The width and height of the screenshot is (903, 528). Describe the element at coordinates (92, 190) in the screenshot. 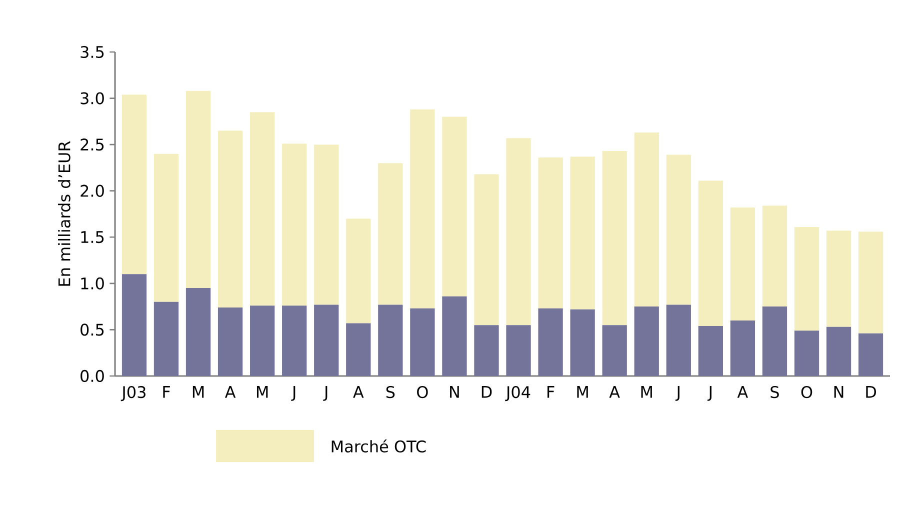

I see `y-tick-label: 2.0` at that location.